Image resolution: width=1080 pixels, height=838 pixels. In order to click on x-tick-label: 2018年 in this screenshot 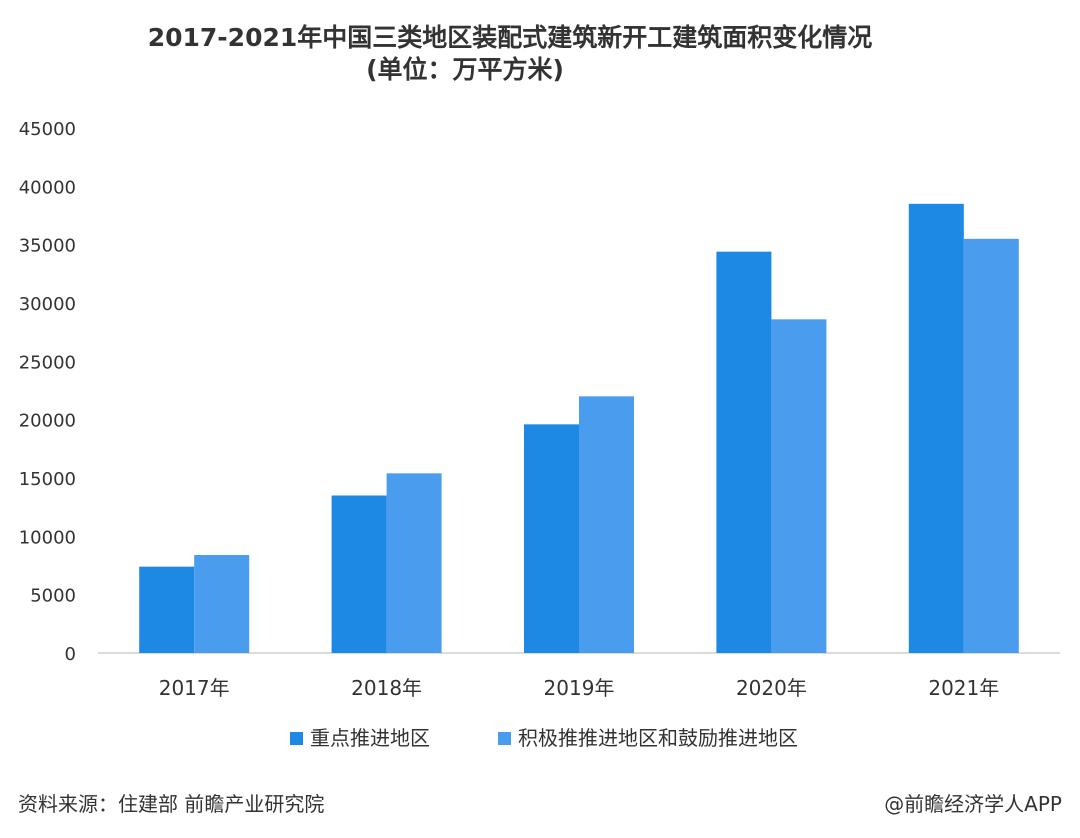, I will do `click(386, 688)`.